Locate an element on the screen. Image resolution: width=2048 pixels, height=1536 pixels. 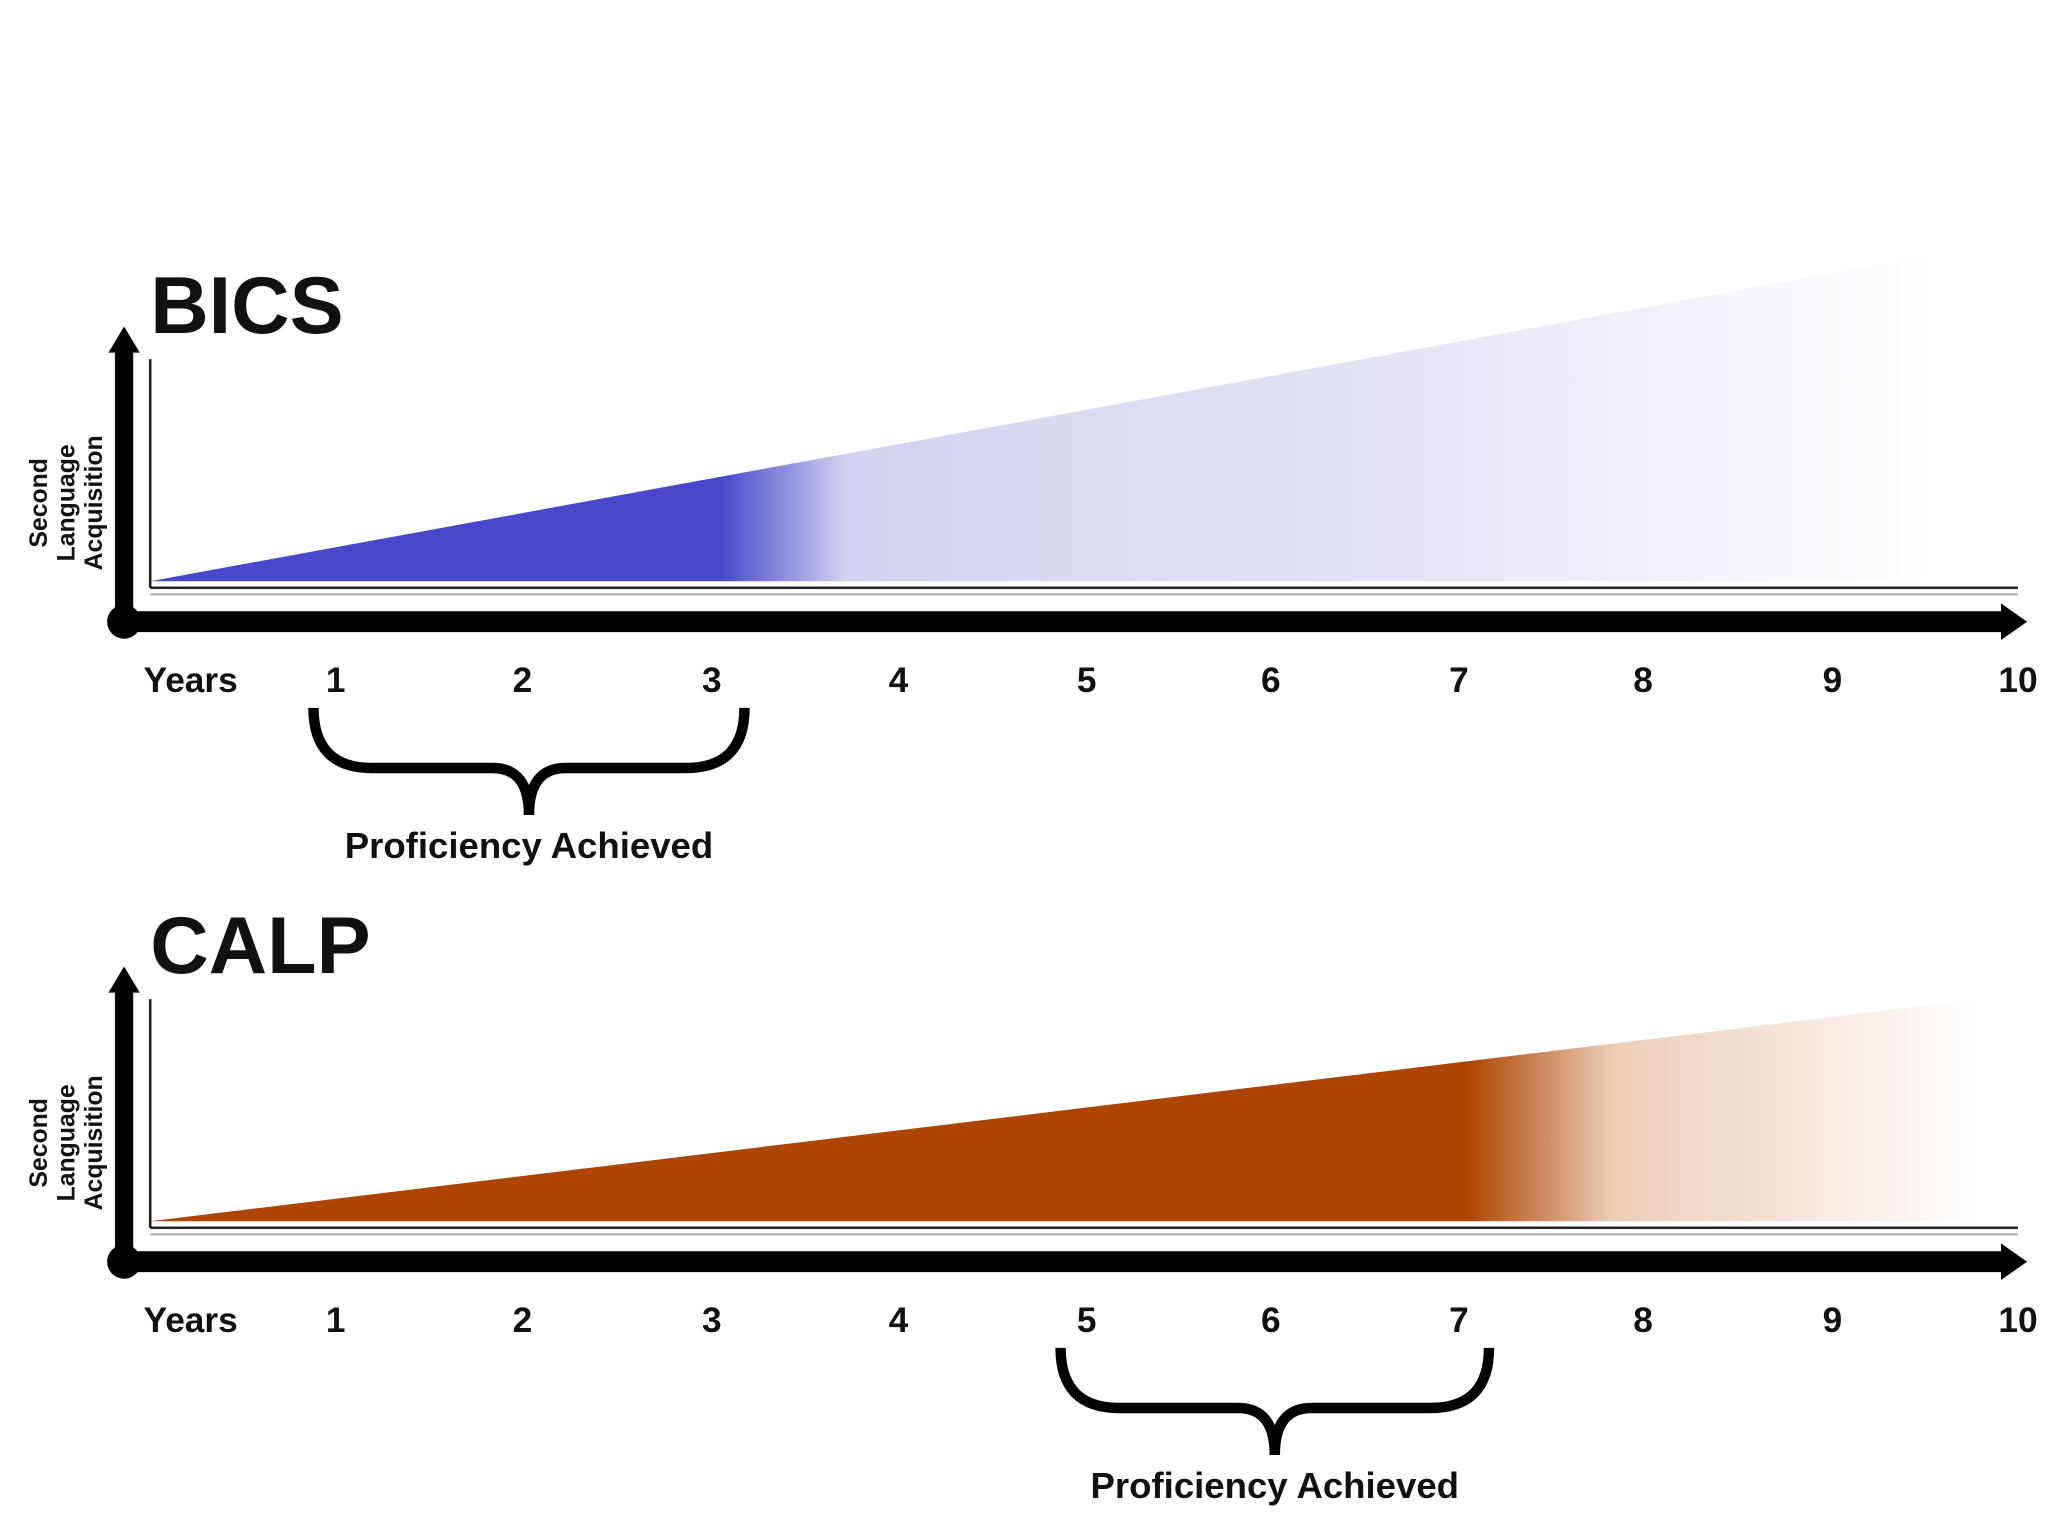
panel-title: CALP is located at coordinates (260, 946).